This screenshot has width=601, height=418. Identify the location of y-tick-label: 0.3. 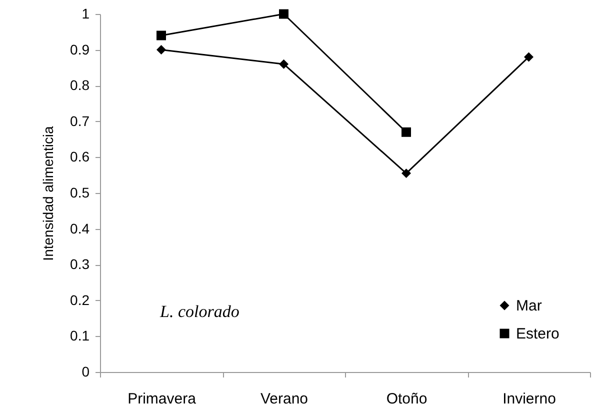
(80, 264).